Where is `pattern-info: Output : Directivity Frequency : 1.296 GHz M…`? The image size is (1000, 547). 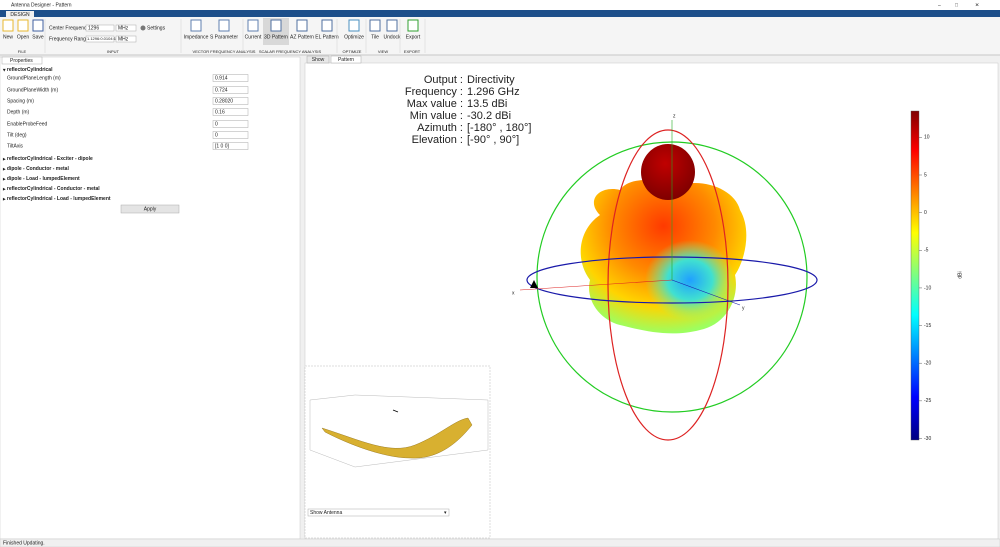 pattern-info: Output : Directivity Frequency : 1.296 GHz M… is located at coordinates (468, 110).